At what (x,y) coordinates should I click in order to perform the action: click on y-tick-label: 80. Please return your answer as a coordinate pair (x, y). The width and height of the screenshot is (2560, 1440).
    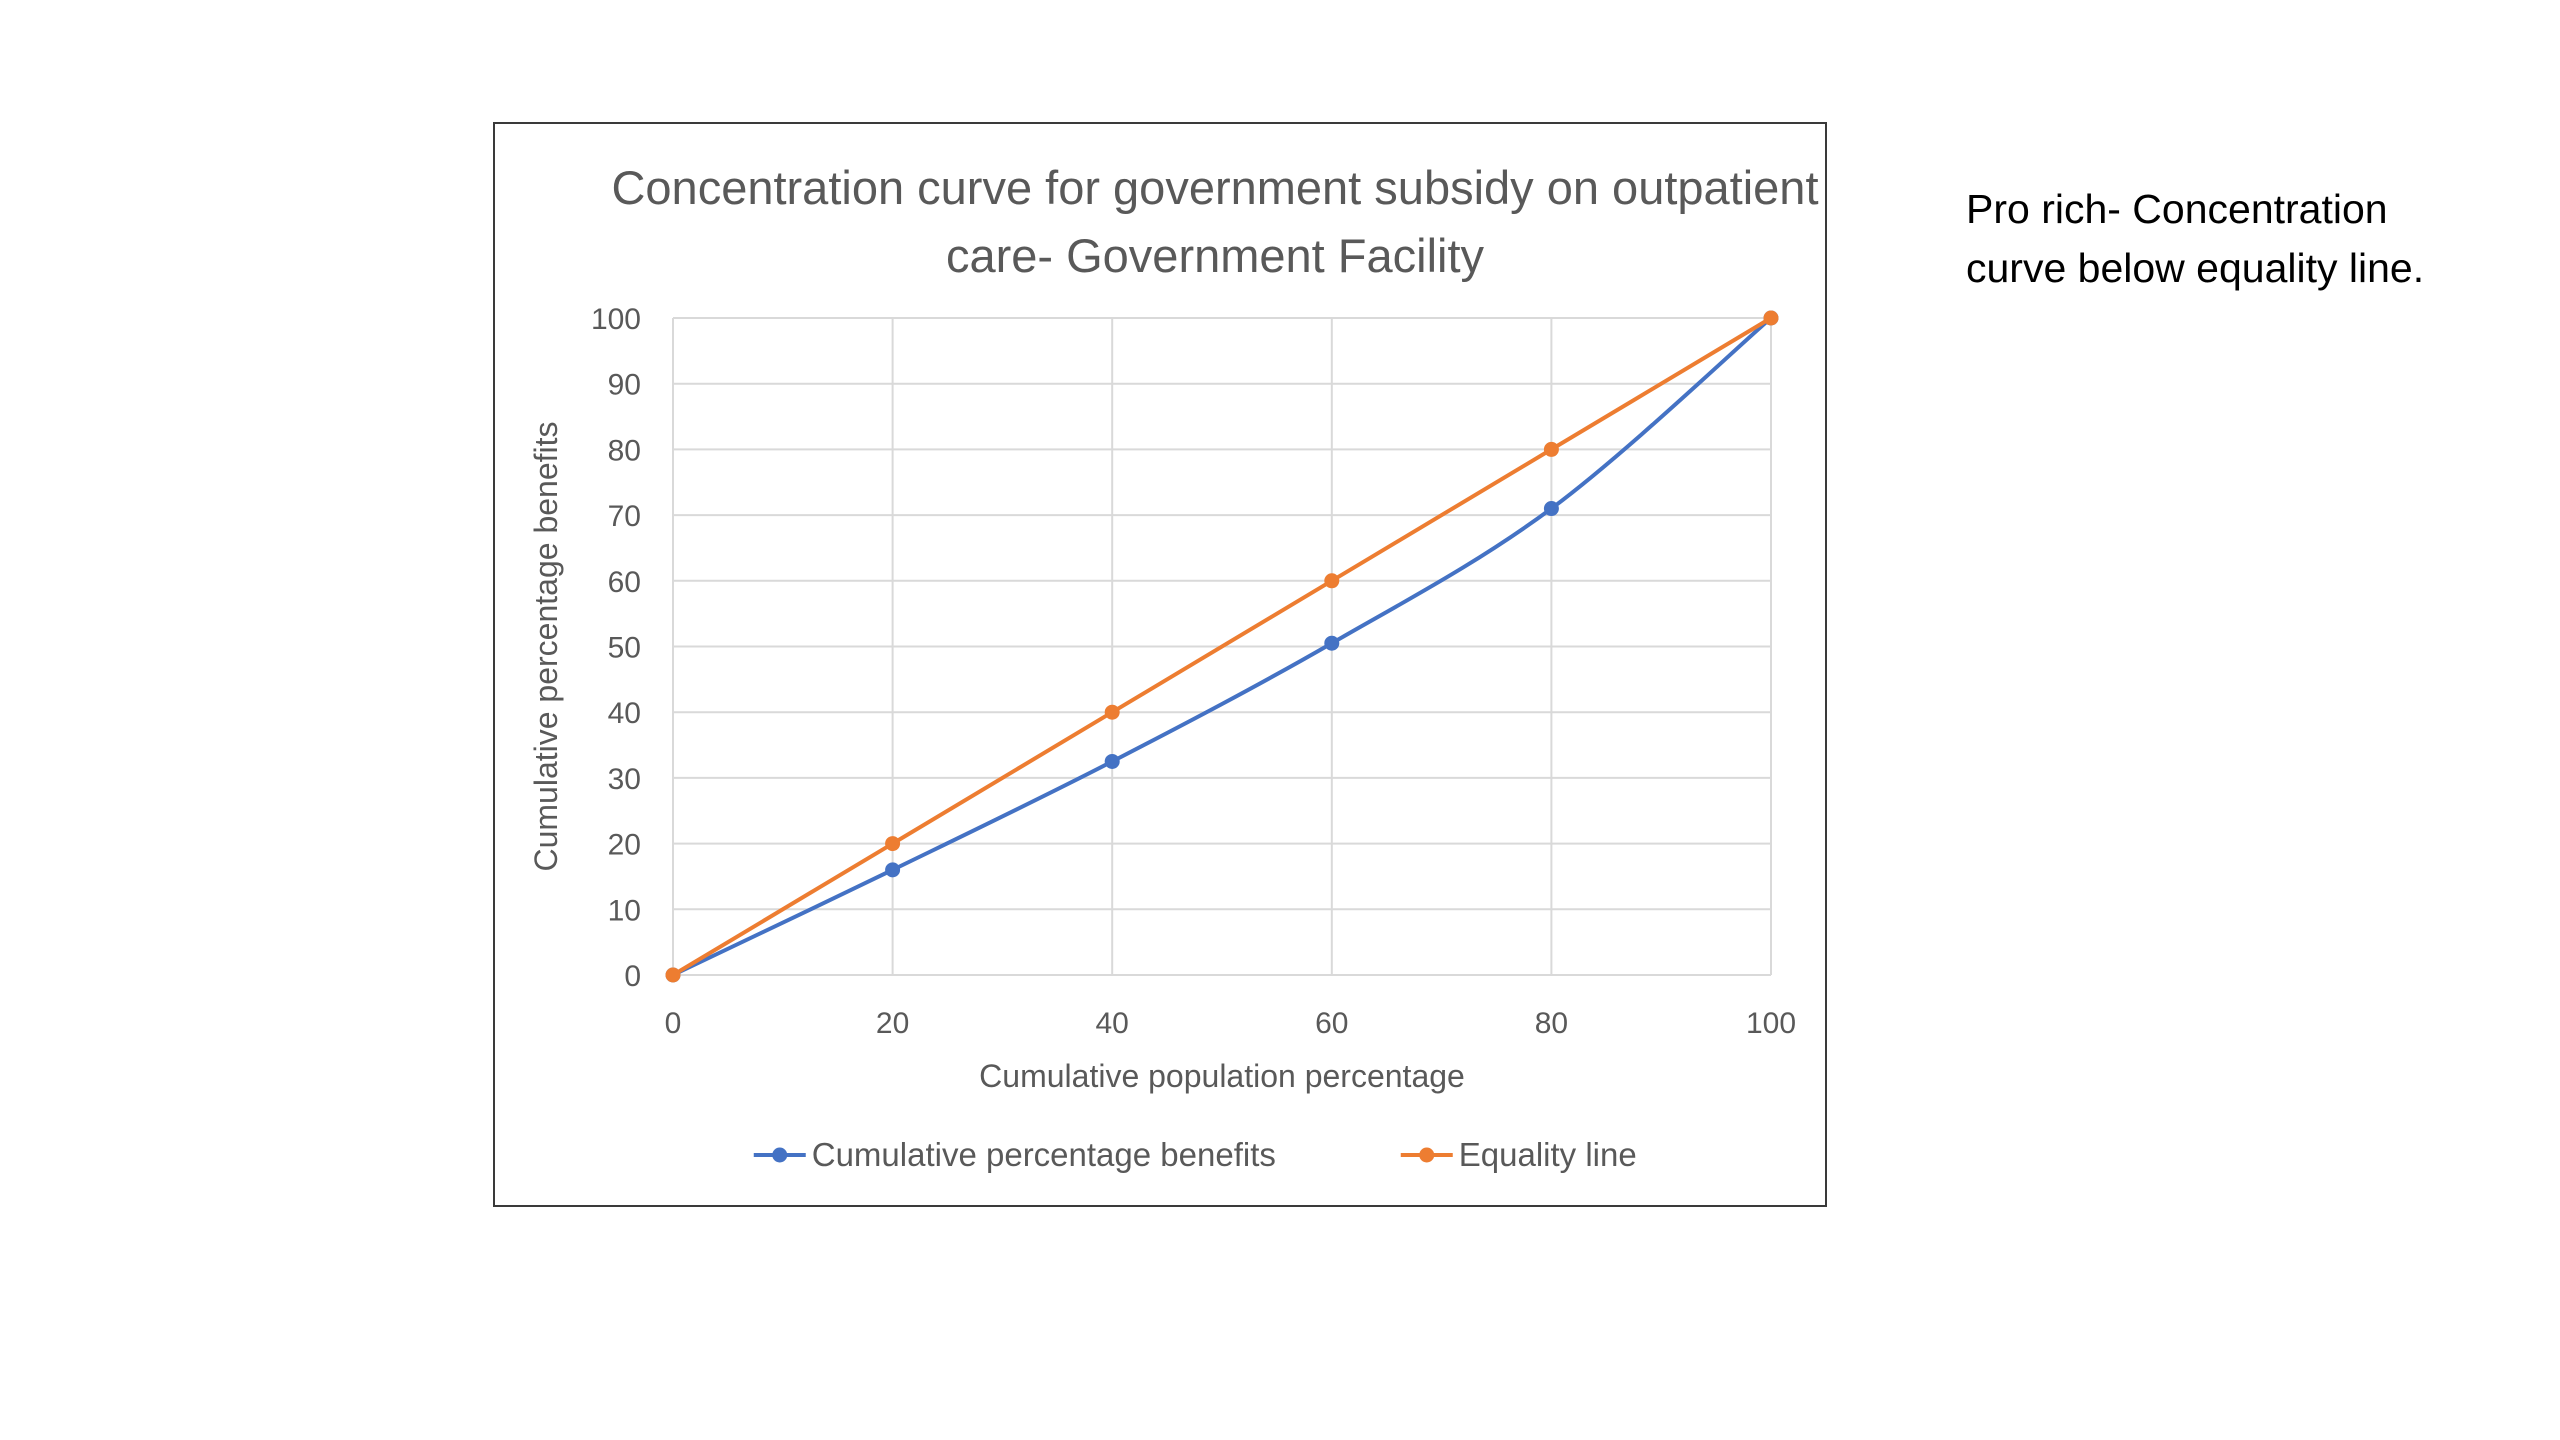
    Looking at the image, I should click on (624, 450).